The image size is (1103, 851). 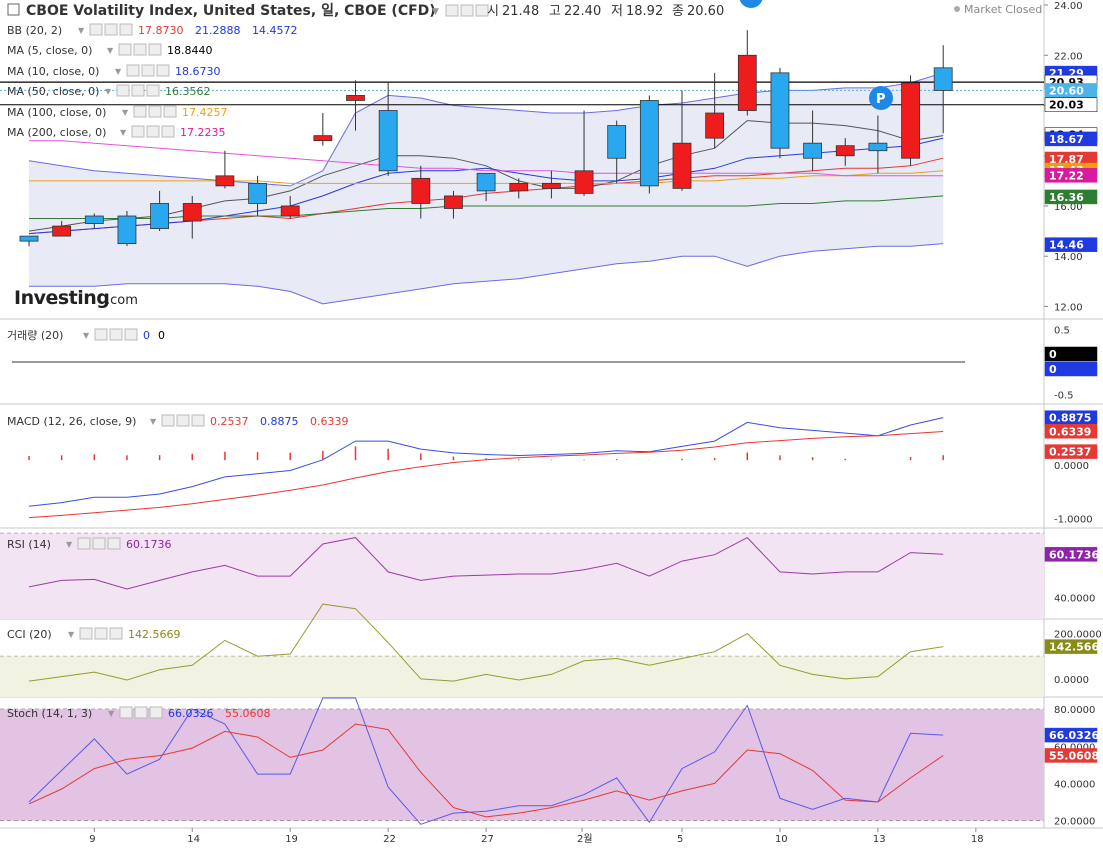 I want to click on indicator-legend-row: RSI (14) ▼ 60.1736, so click(x=89, y=544).